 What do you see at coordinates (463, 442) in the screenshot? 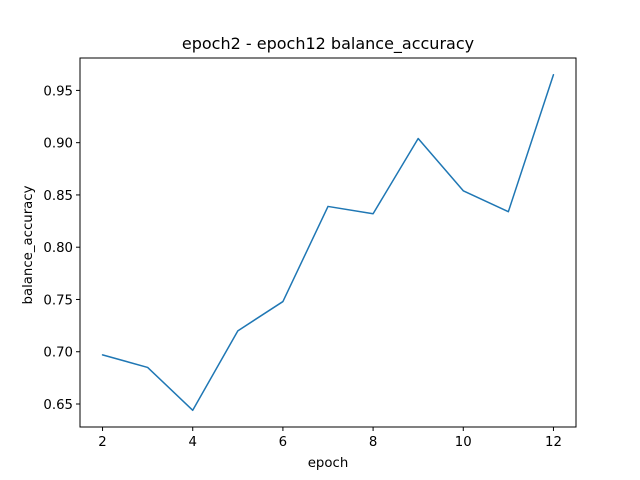
I see `x-tick-label: 10` at bounding box center [463, 442].